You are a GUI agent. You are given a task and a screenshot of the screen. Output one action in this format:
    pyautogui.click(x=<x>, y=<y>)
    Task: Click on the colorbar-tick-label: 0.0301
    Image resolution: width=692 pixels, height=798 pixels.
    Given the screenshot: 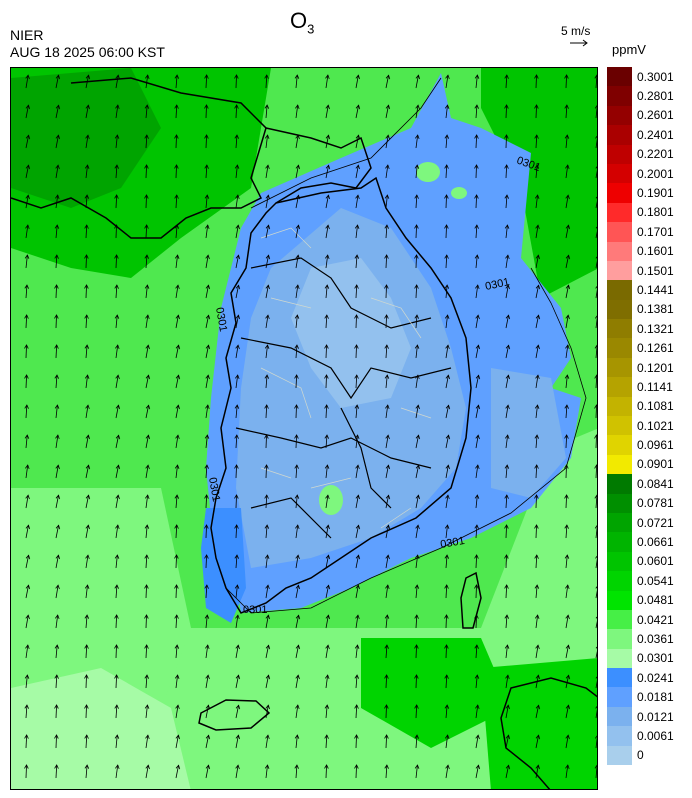 What is the action you would take?
    pyautogui.click(x=655, y=658)
    